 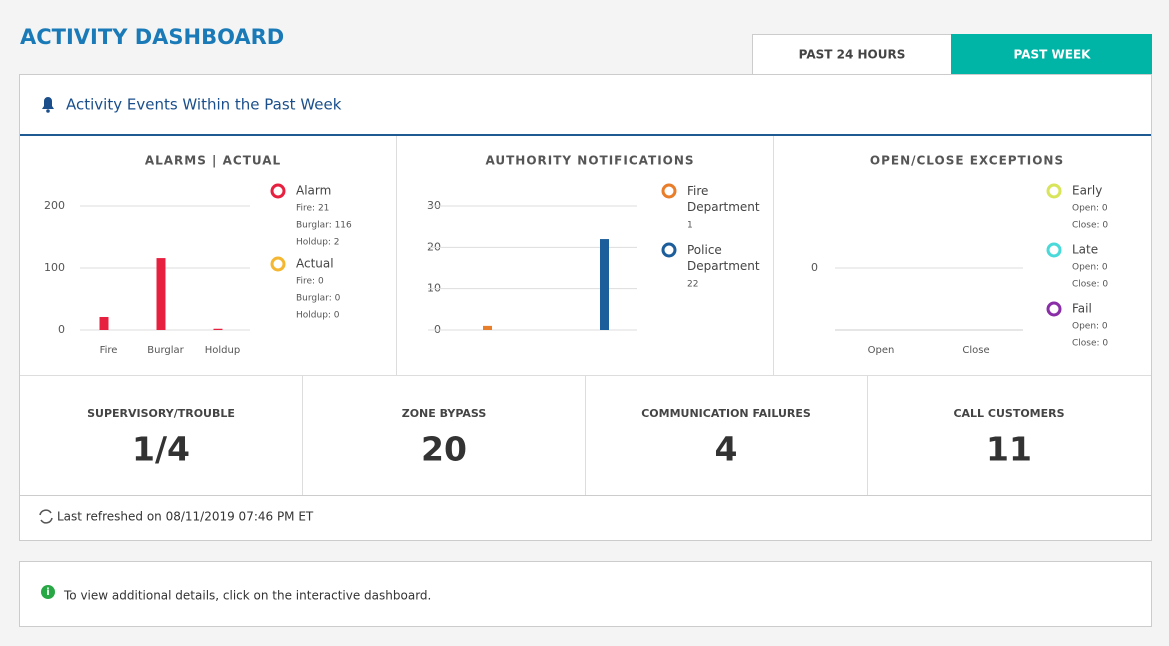 What do you see at coordinates (54, 205) in the screenshot?
I see `y-tick-label: 200` at bounding box center [54, 205].